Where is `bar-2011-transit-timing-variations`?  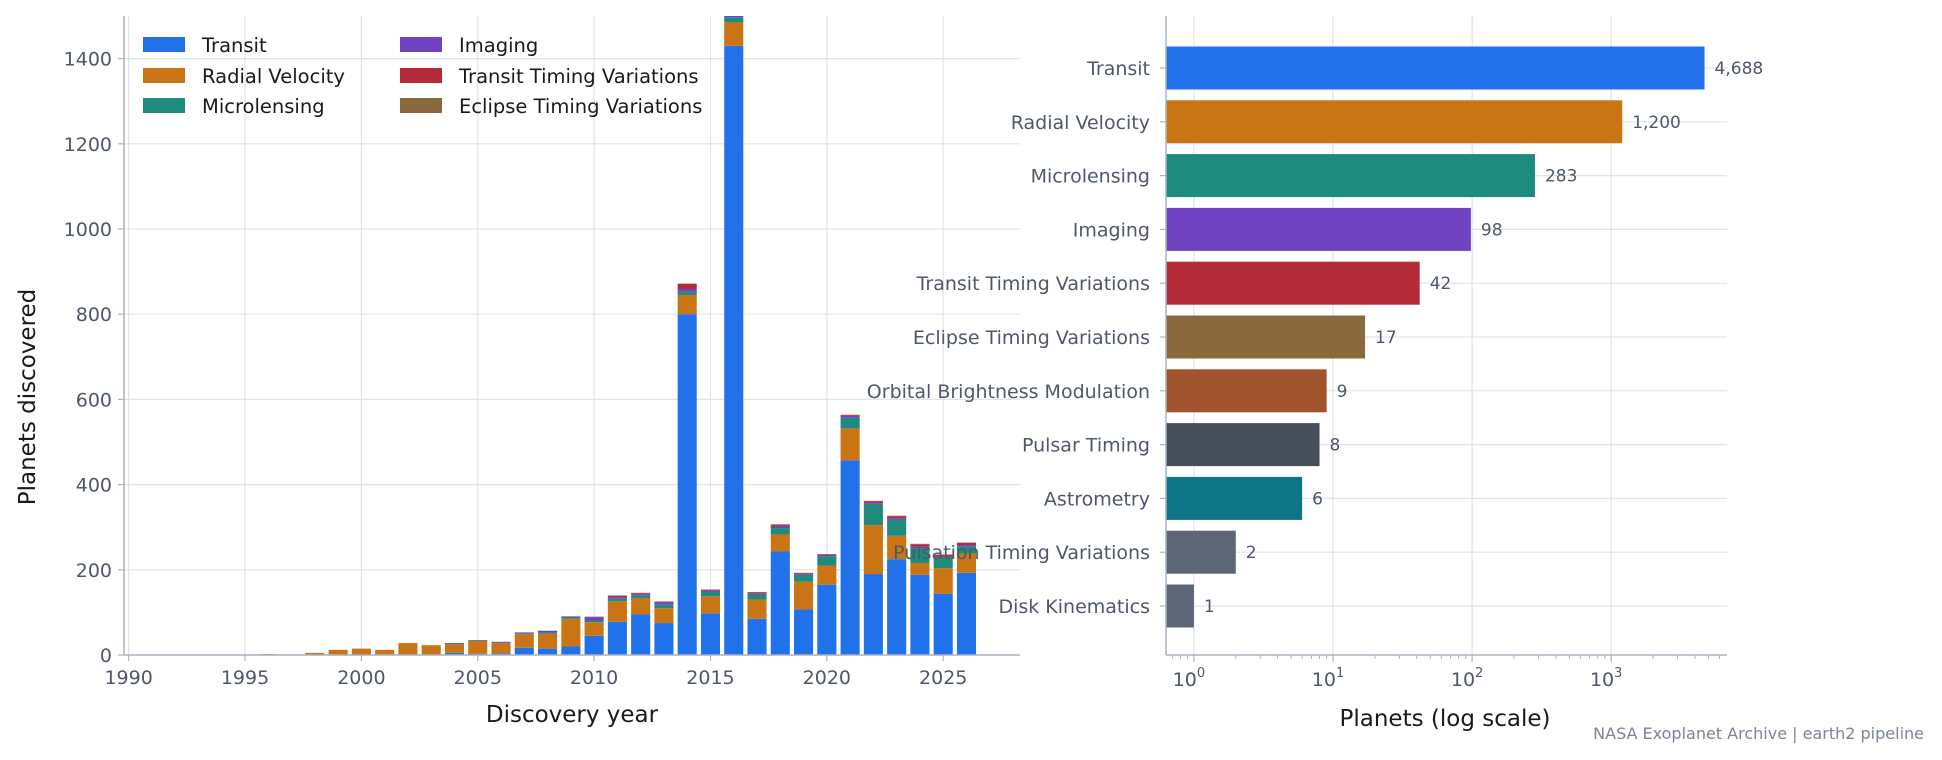 bar-2011-transit-timing-variations is located at coordinates (617, 596).